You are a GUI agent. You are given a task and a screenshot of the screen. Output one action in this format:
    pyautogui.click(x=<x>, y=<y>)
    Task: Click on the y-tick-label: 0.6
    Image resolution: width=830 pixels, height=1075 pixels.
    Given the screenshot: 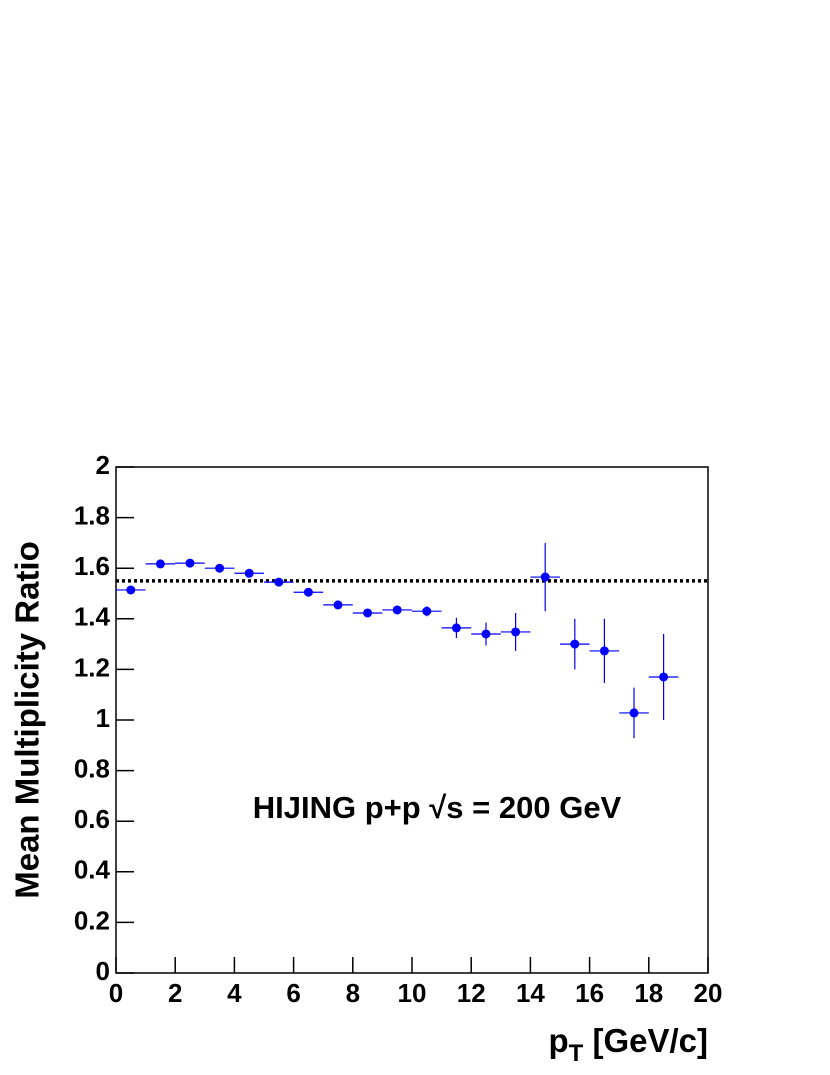 What is the action you would take?
    pyautogui.click(x=92, y=819)
    